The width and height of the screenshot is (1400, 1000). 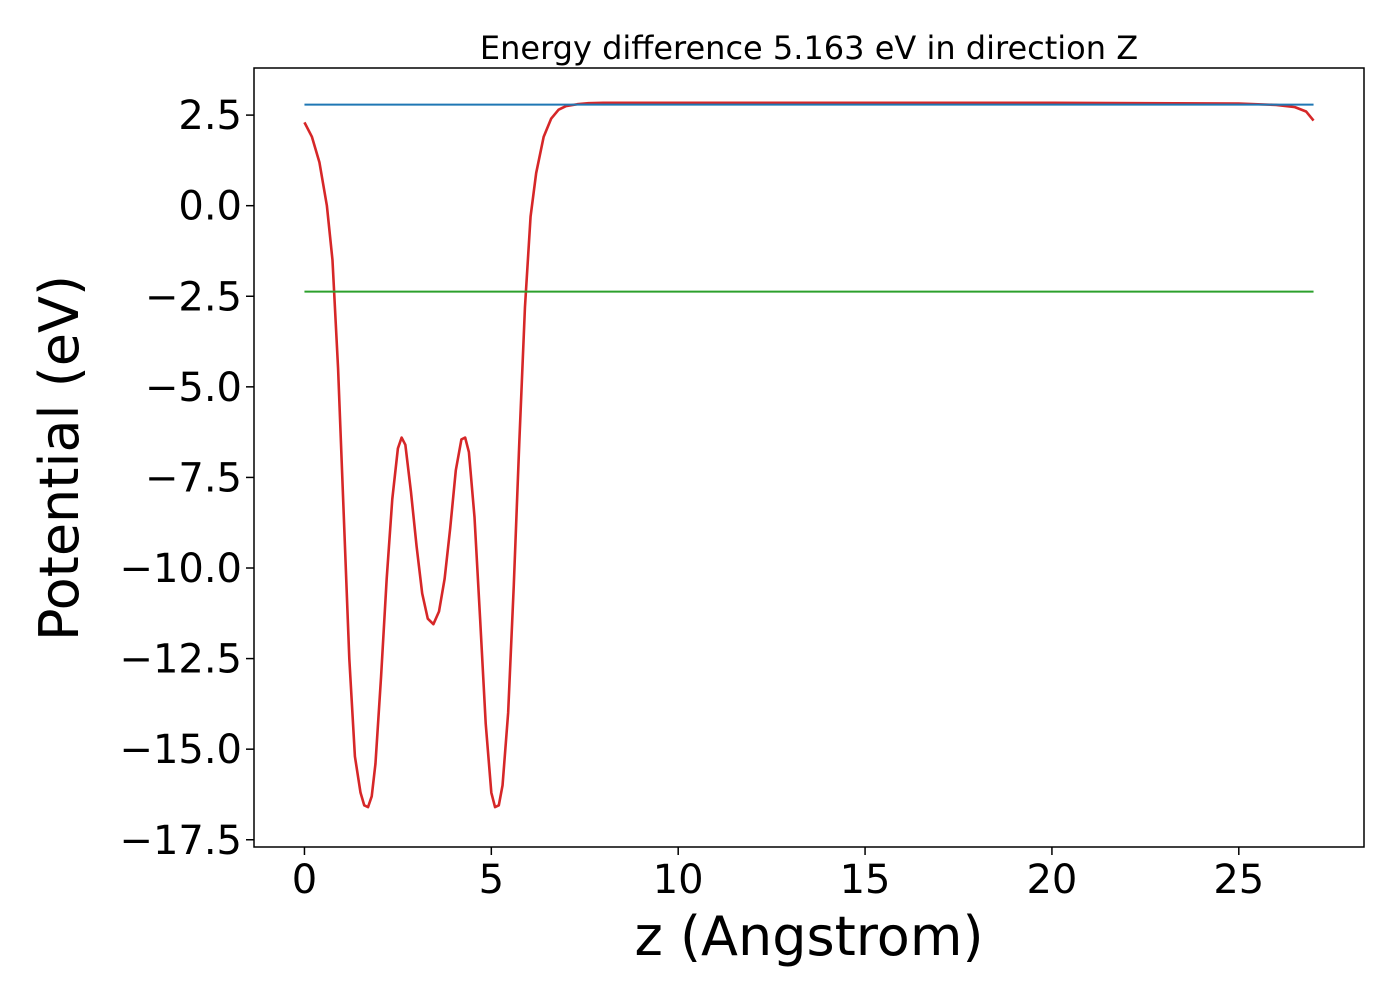 What do you see at coordinates (678, 880) in the screenshot?
I see `x-tick-label: 10` at bounding box center [678, 880].